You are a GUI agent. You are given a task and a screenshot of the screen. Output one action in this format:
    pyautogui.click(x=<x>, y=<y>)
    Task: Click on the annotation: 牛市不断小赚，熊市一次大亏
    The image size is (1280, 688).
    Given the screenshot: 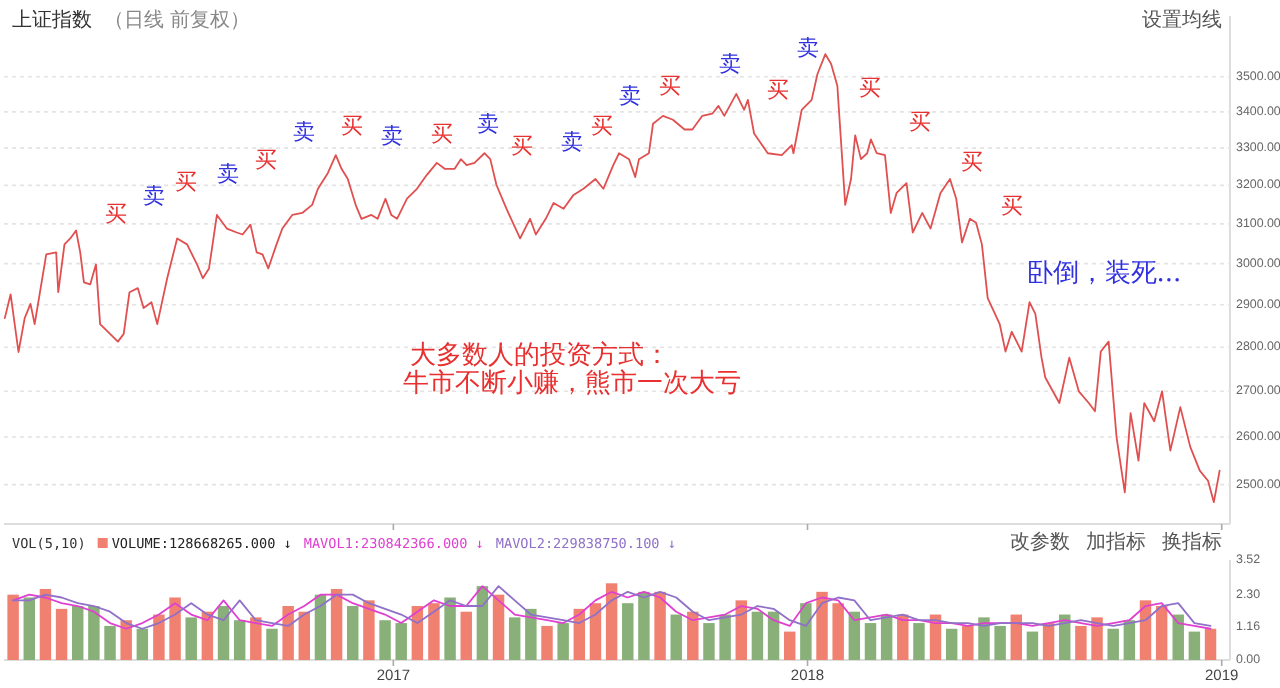 What is the action you would take?
    pyautogui.click(x=572, y=384)
    